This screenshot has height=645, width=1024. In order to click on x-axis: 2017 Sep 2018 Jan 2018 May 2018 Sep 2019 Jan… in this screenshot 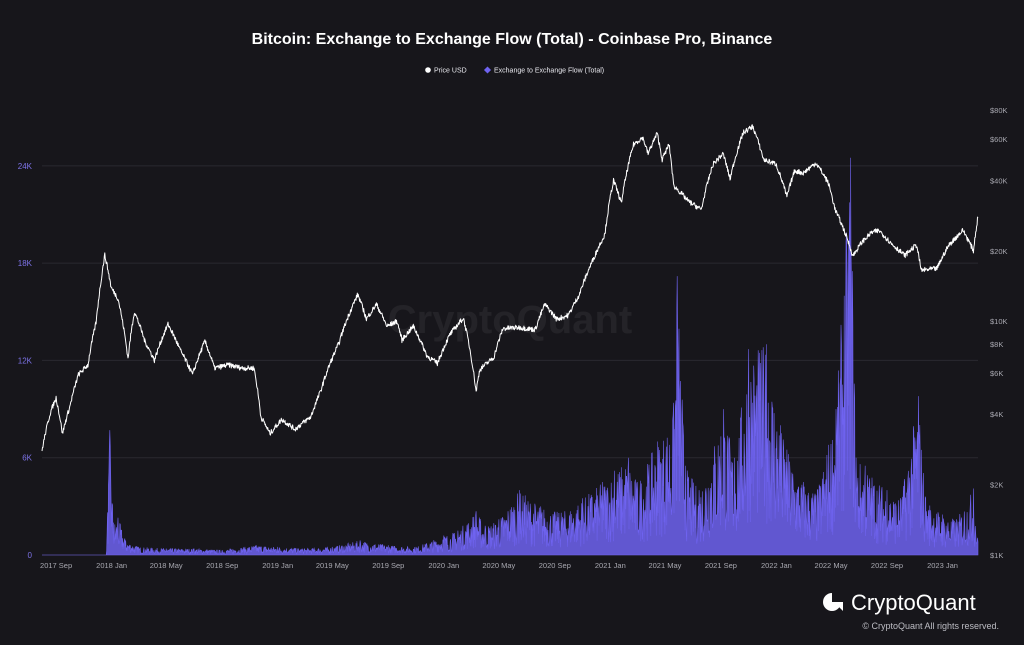, I will do `click(499, 565)`.